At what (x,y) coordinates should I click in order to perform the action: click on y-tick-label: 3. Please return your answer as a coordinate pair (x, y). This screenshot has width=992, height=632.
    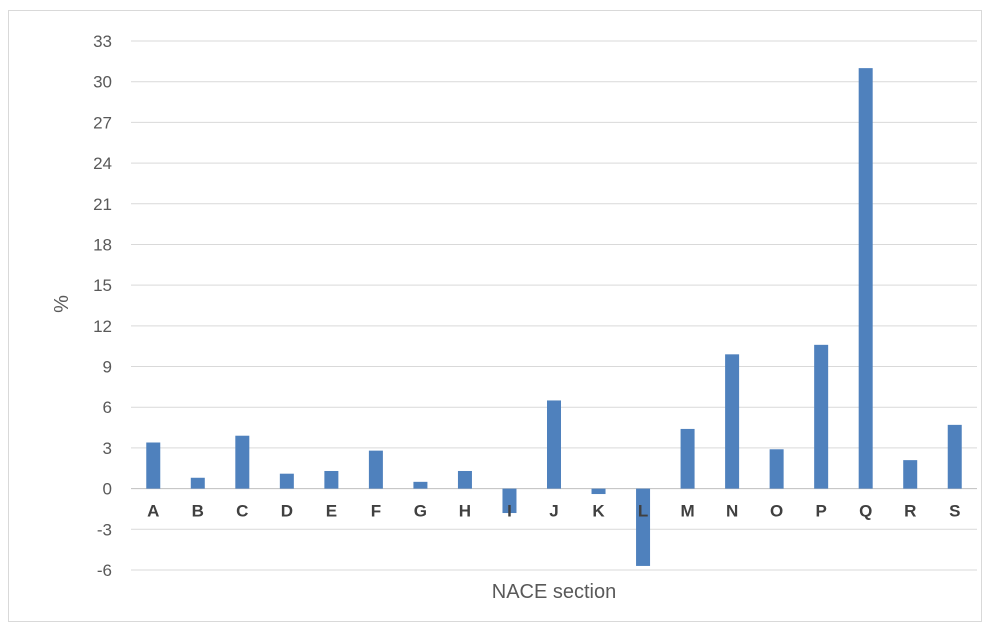
    Looking at the image, I should click on (107, 448).